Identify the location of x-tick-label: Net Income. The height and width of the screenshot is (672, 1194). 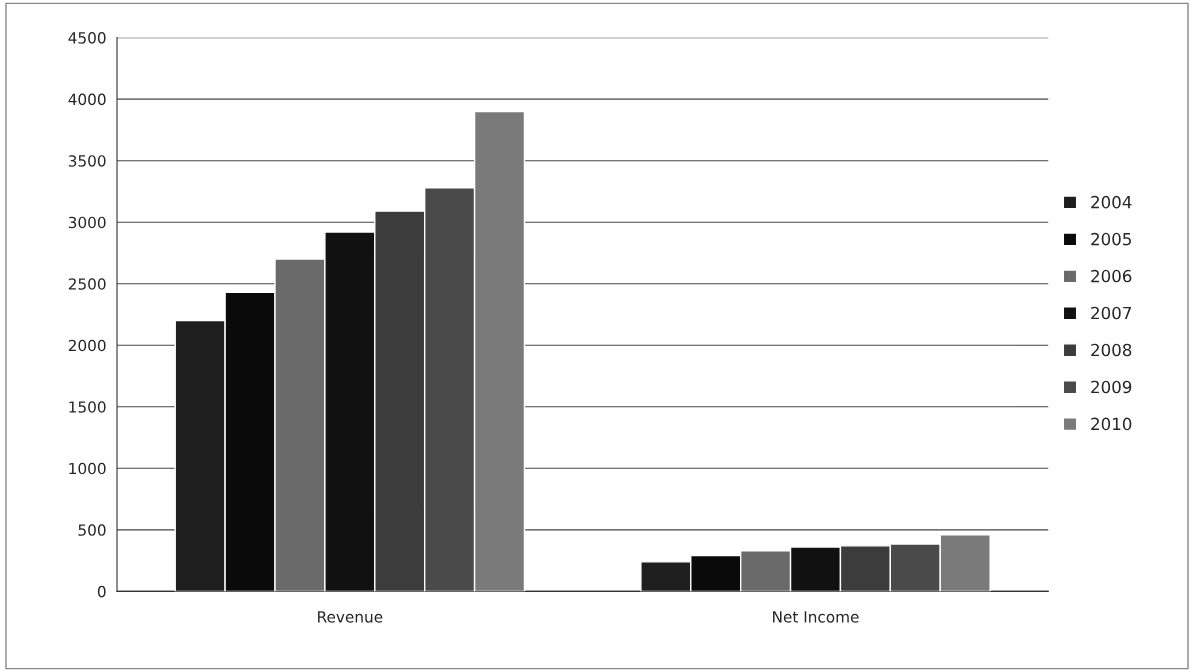
(816, 617).